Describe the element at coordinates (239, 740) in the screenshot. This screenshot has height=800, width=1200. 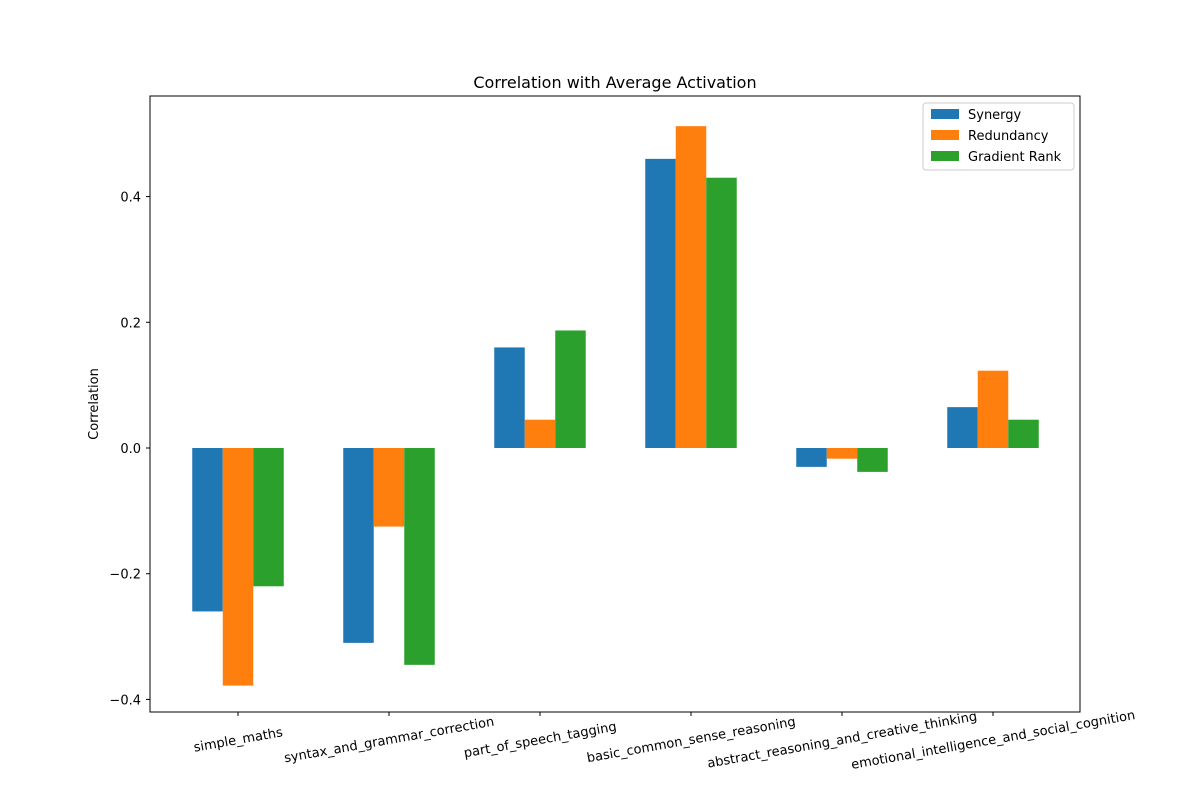
I see `x-tick-label: simple_maths` at that location.